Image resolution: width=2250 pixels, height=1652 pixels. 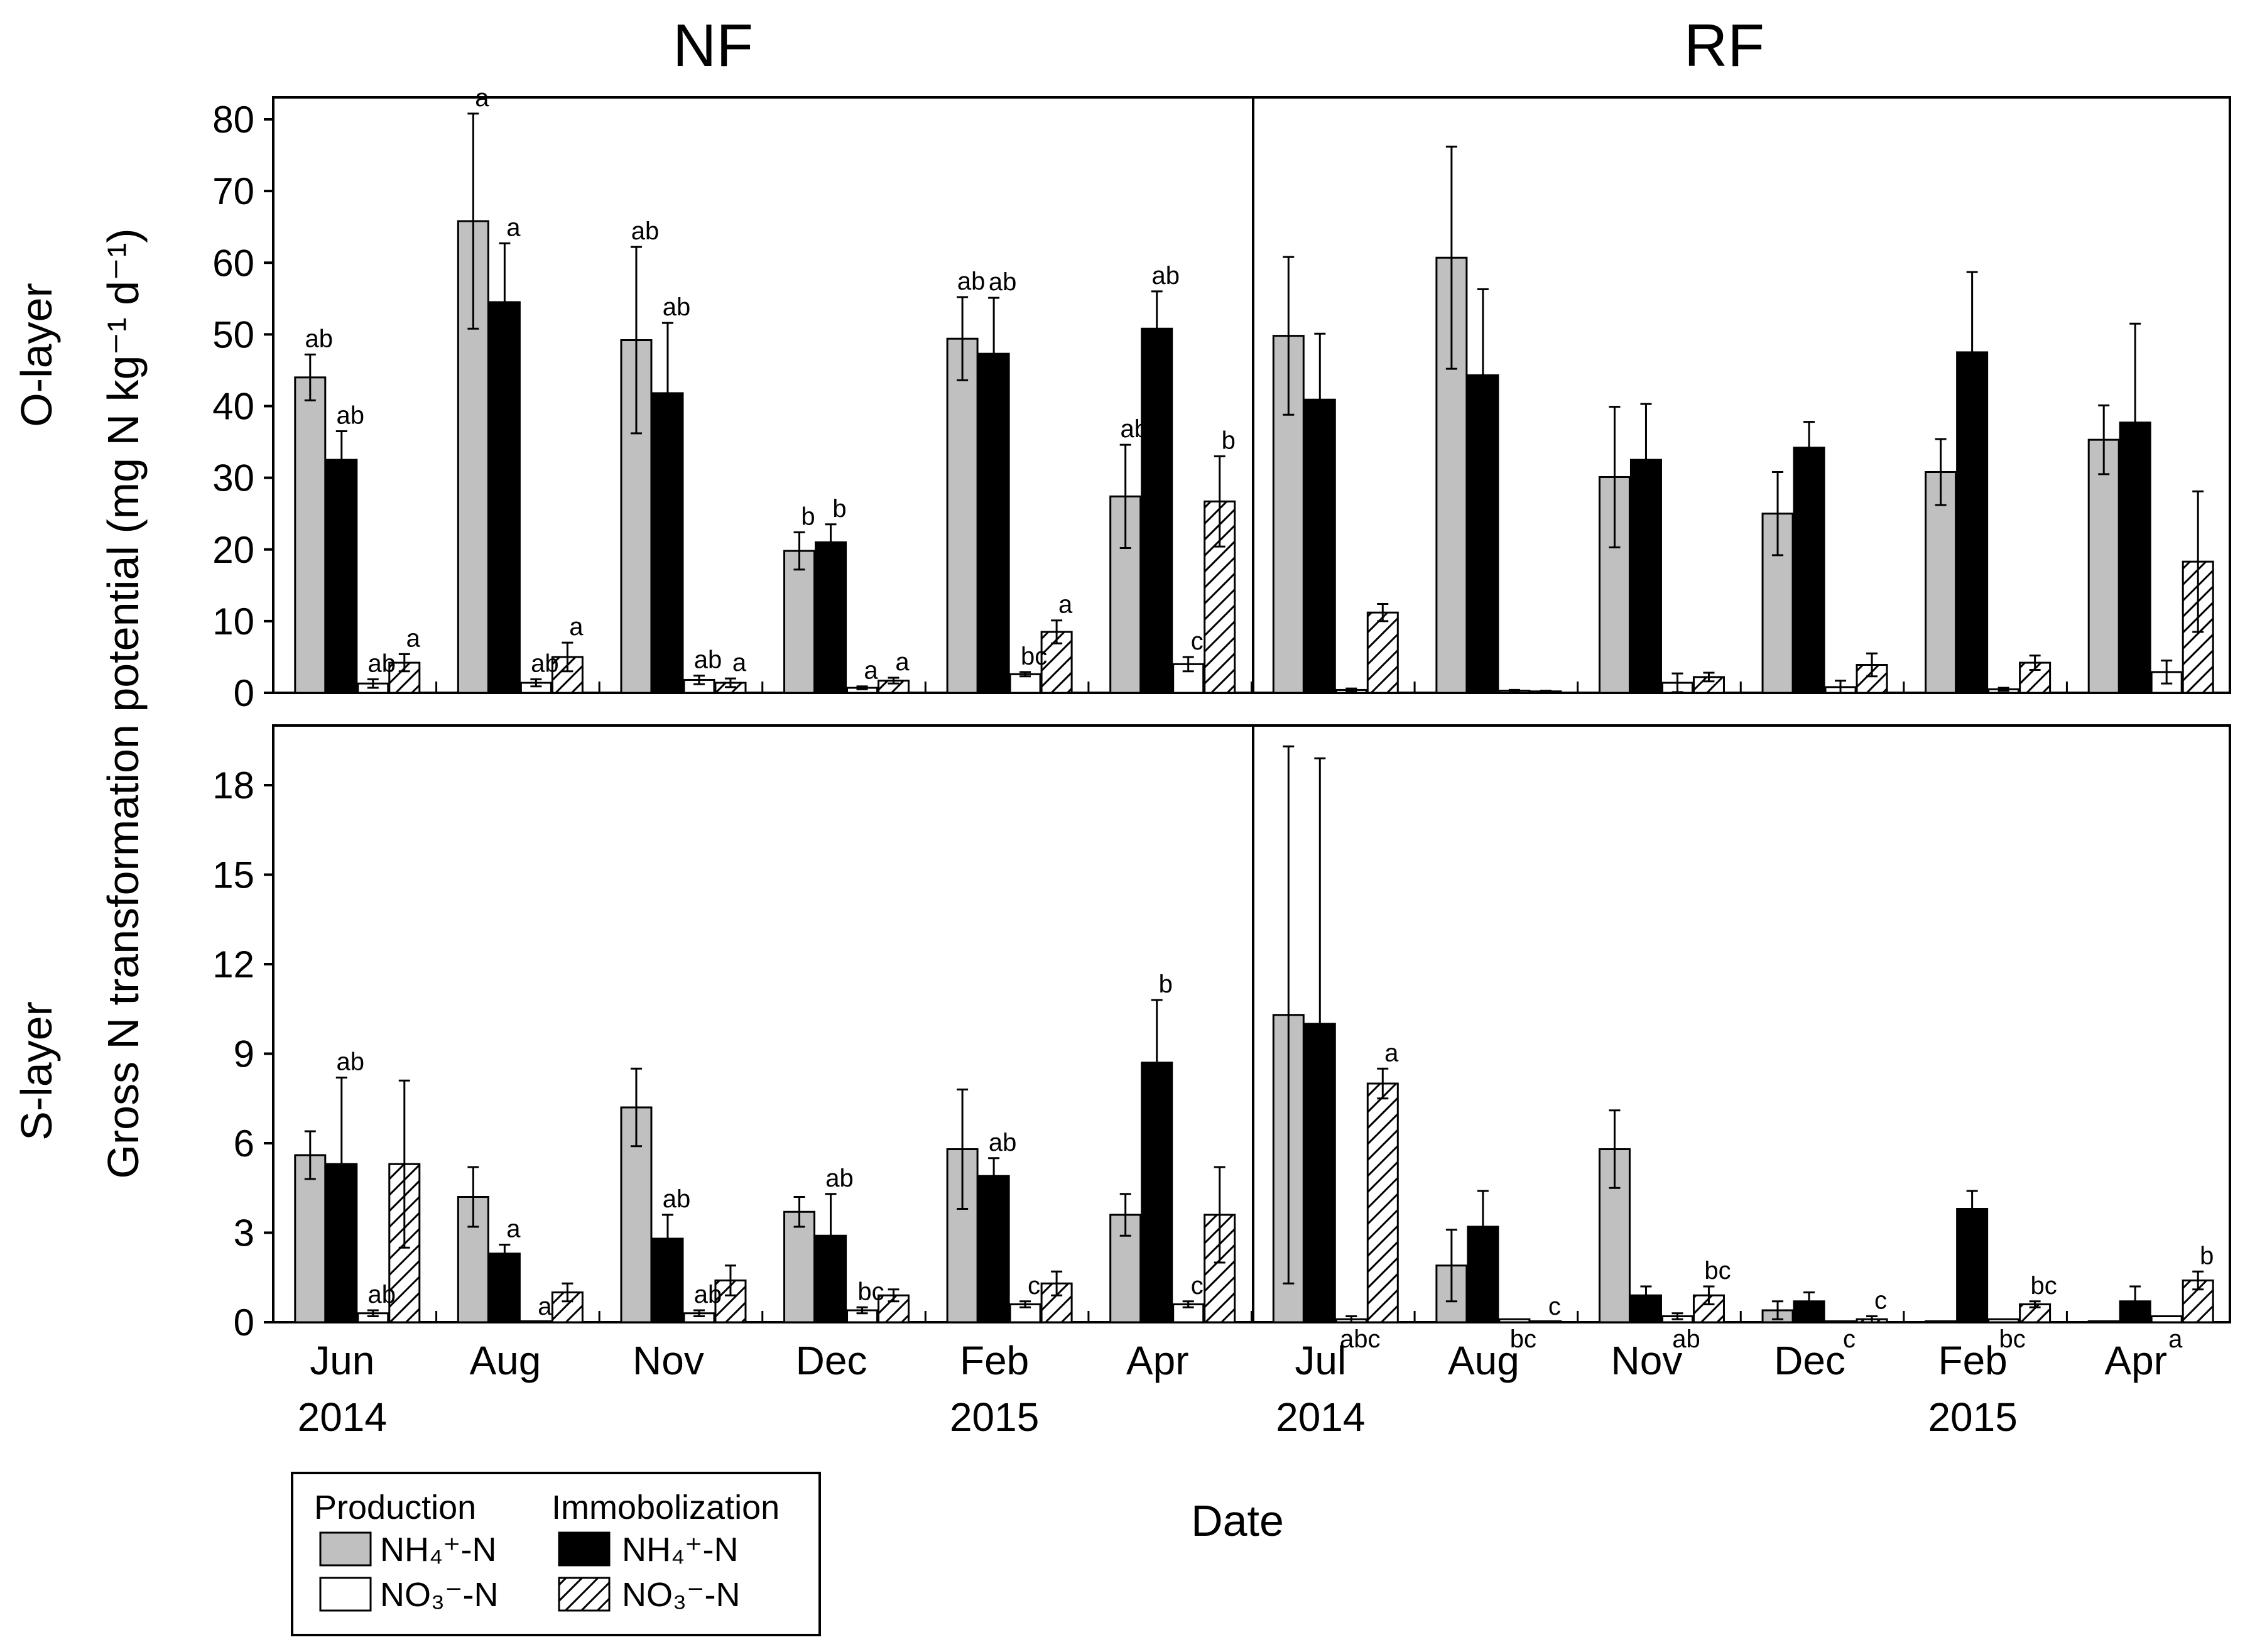 I want to click on legend-label-no3-production: NO₃⁻-N, so click(x=439, y=1595).